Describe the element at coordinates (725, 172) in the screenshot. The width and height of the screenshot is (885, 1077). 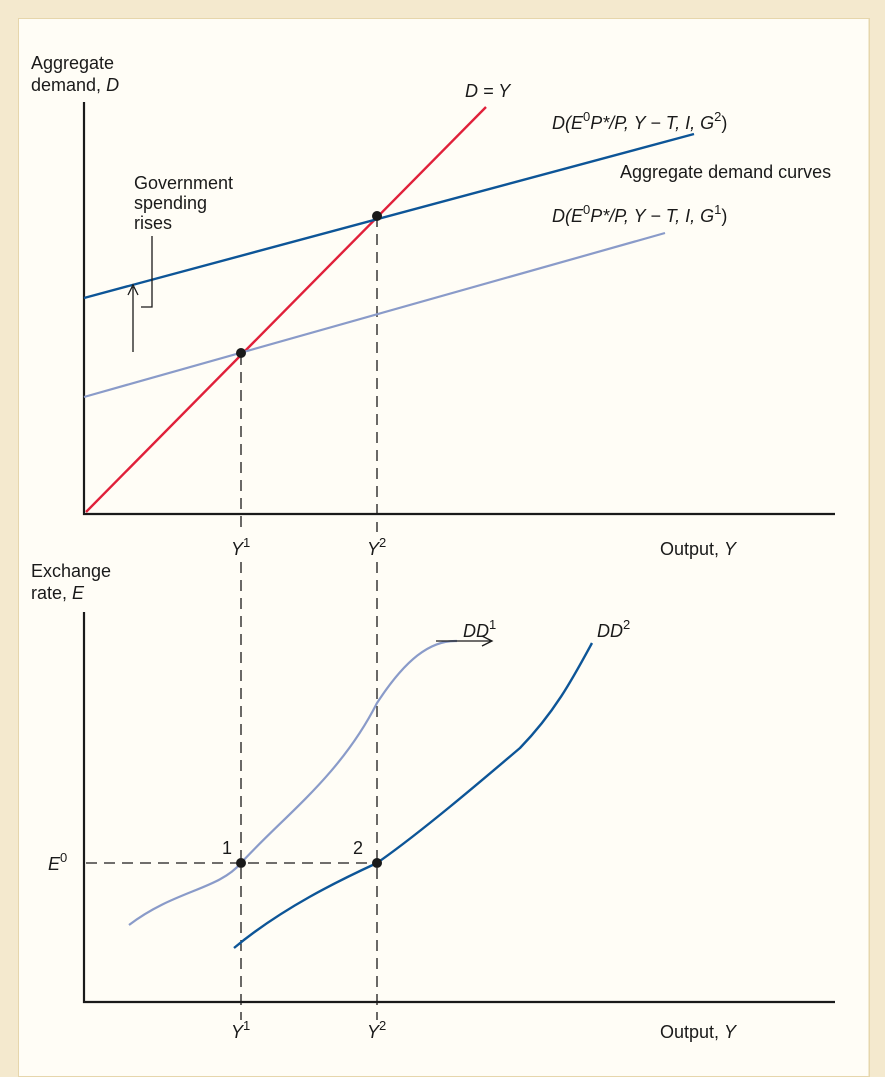
I see `aggregate-demand-curves-caption: Aggregate demand curves` at that location.